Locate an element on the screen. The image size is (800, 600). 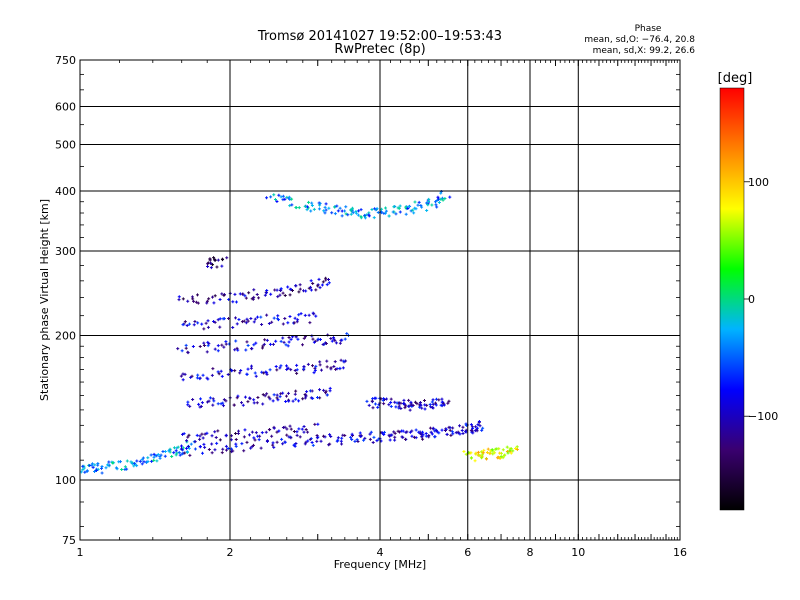
y-axis-label: Stationary phase Virtual Height [km] is located at coordinates (44, 300).